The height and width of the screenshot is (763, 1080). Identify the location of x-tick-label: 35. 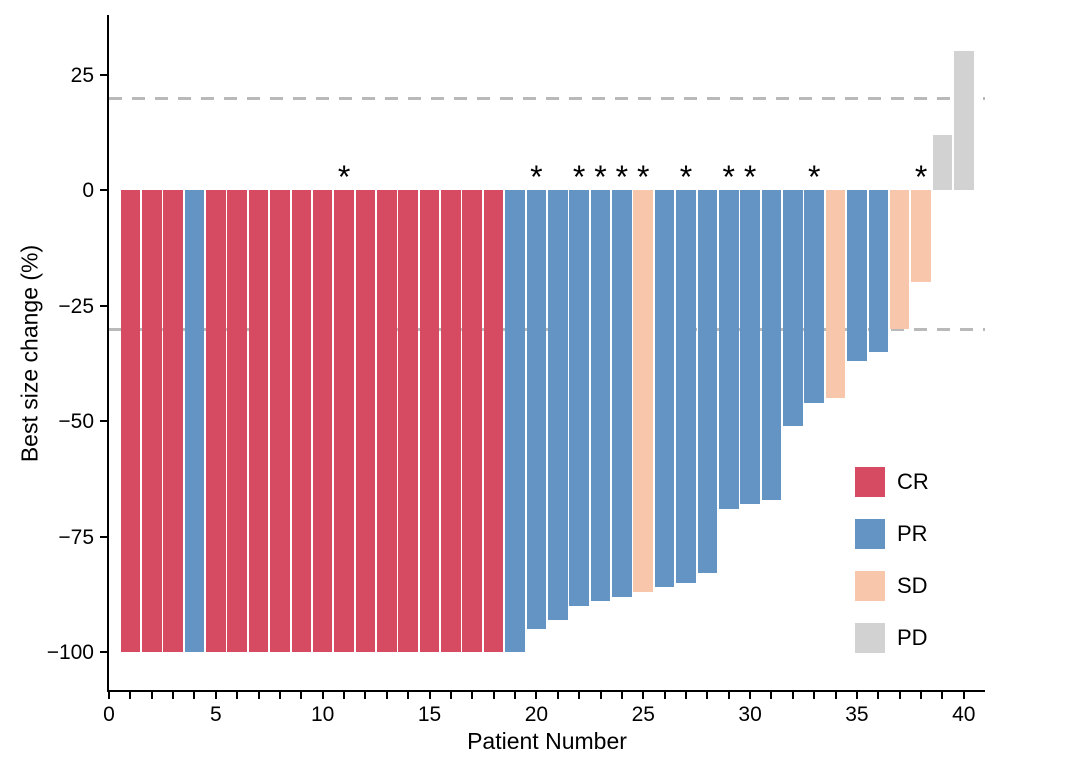
(857, 714).